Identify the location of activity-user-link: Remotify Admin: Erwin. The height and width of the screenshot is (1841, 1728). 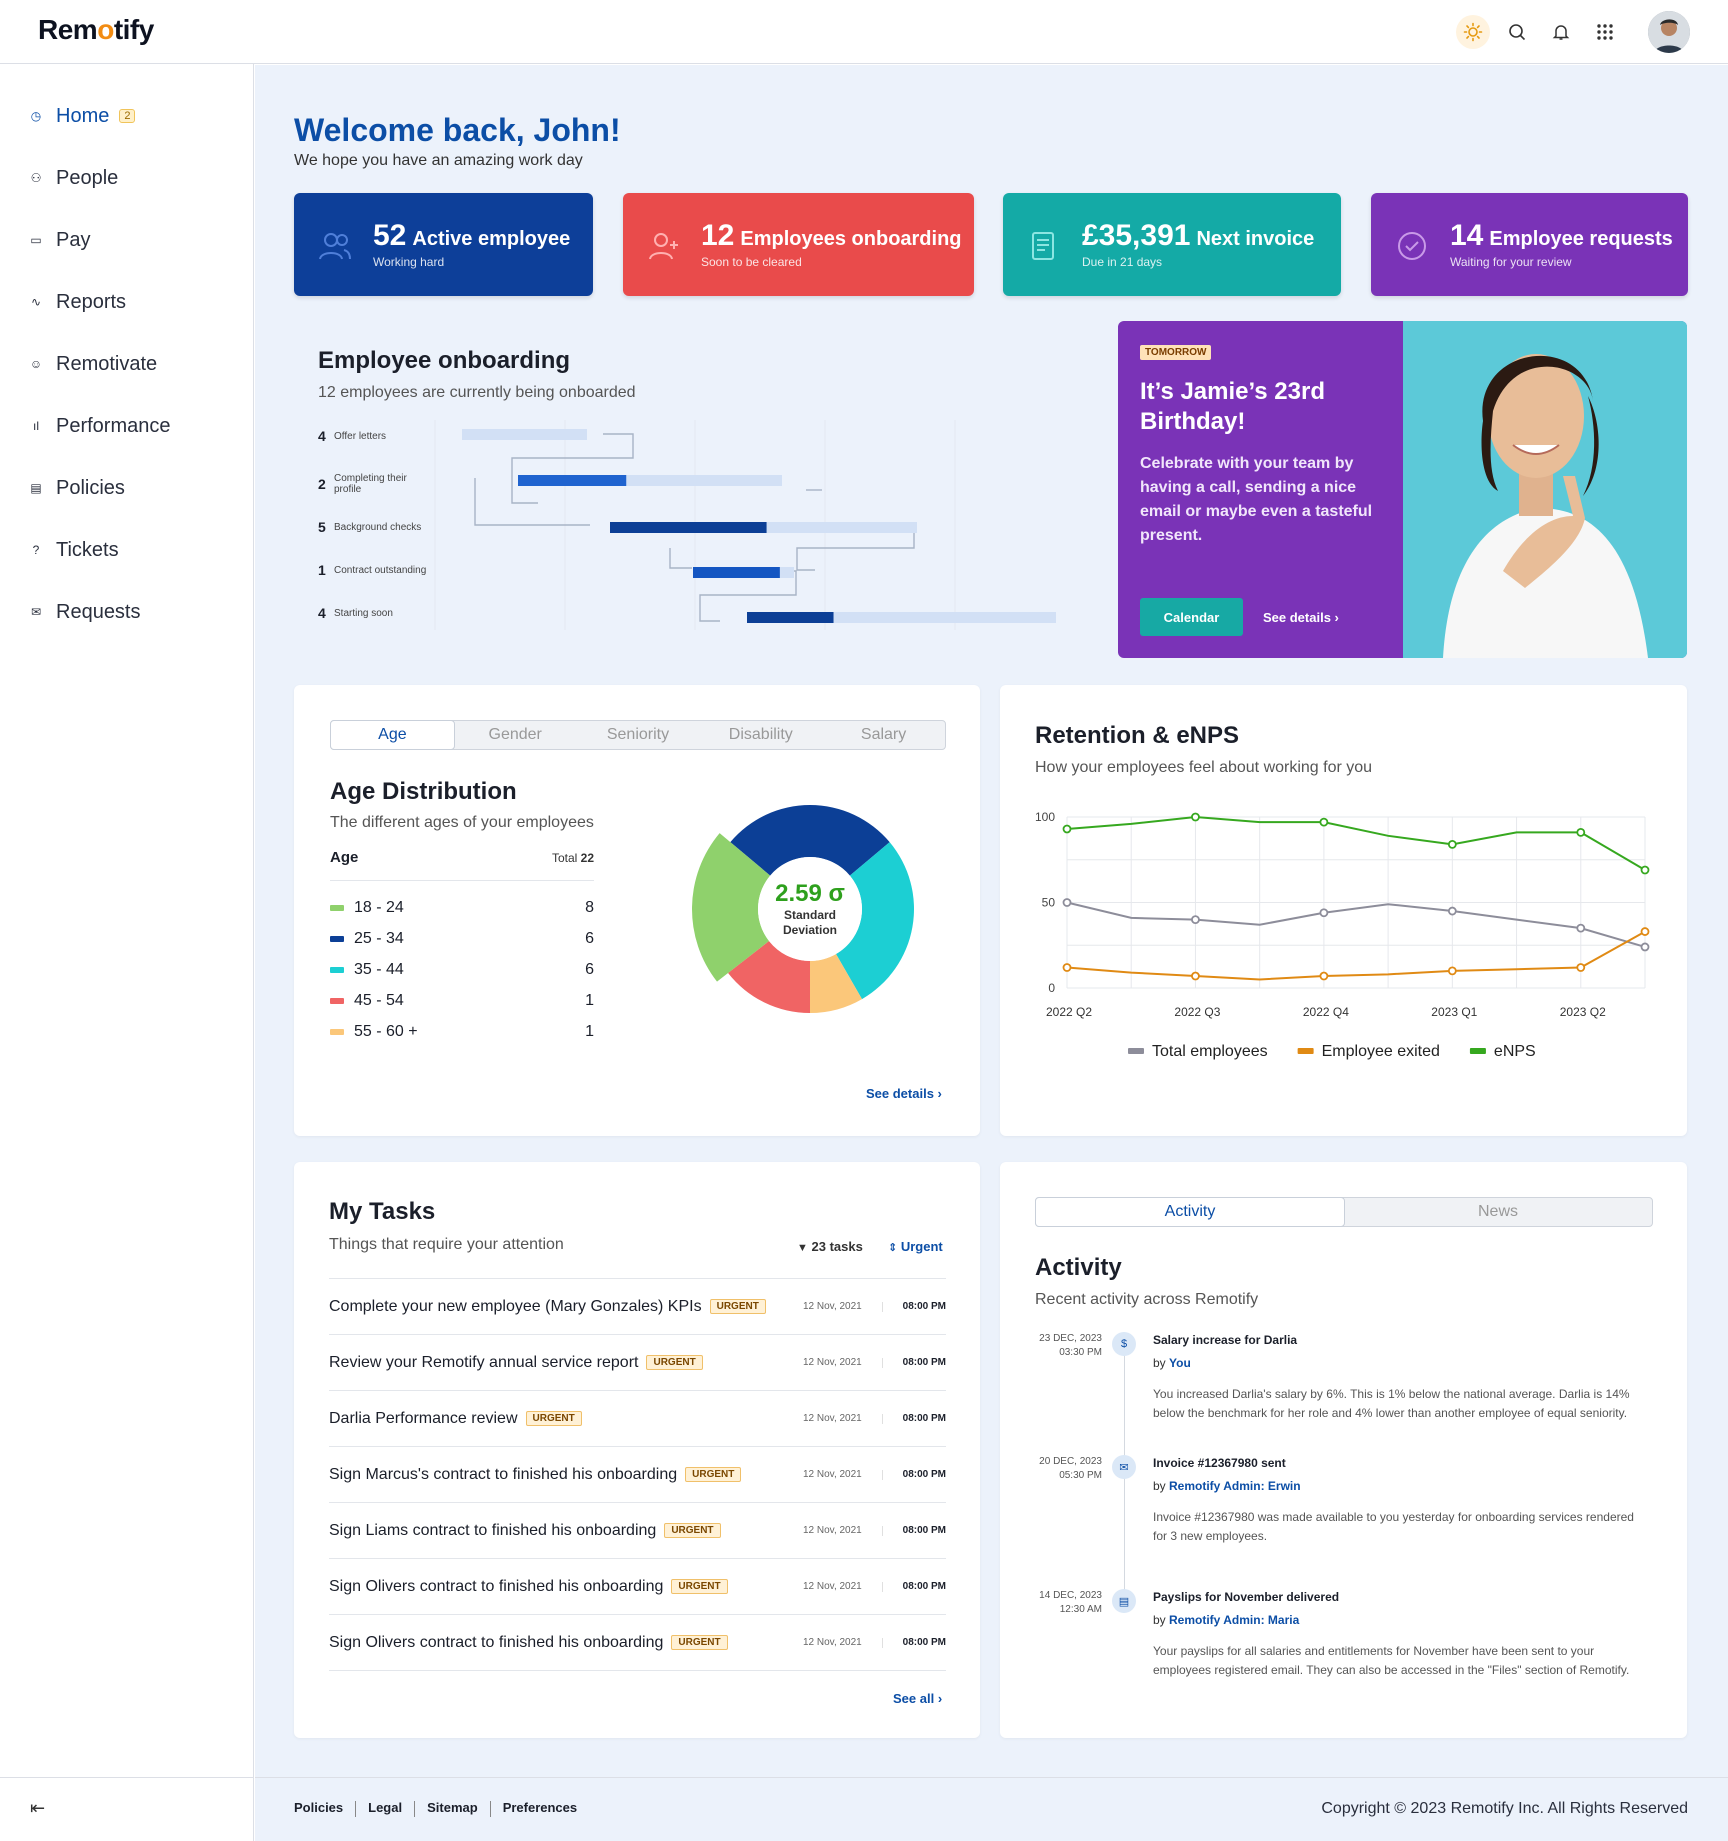
(1235, 1486).